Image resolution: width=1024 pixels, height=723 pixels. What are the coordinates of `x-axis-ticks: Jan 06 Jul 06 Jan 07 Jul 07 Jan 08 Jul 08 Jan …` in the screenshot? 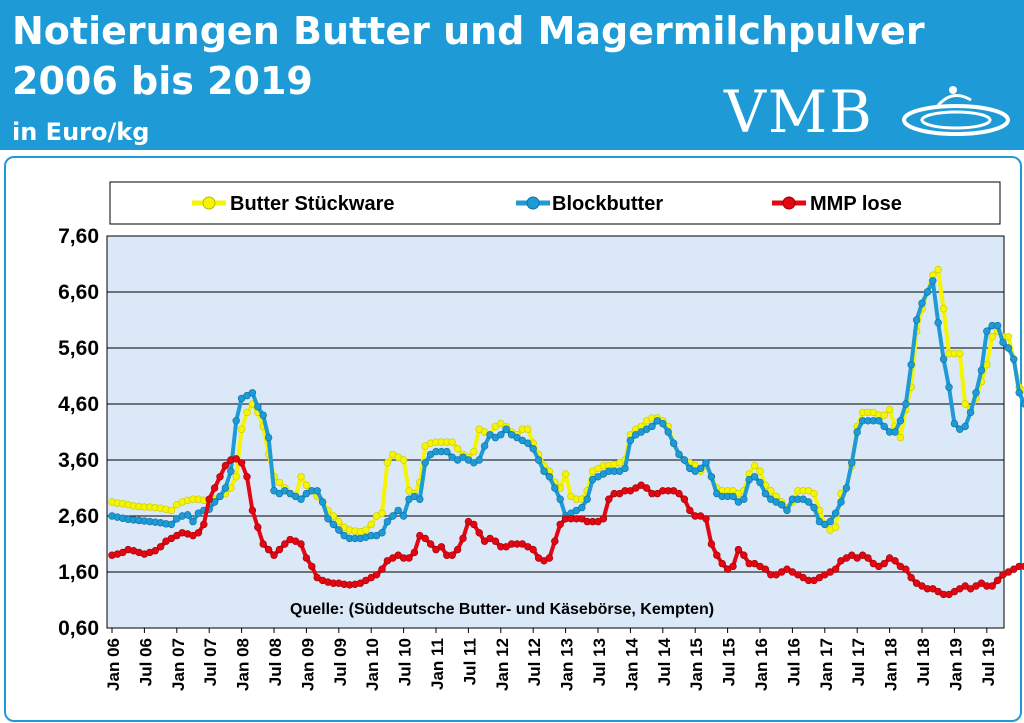 It's located at (551, 659).